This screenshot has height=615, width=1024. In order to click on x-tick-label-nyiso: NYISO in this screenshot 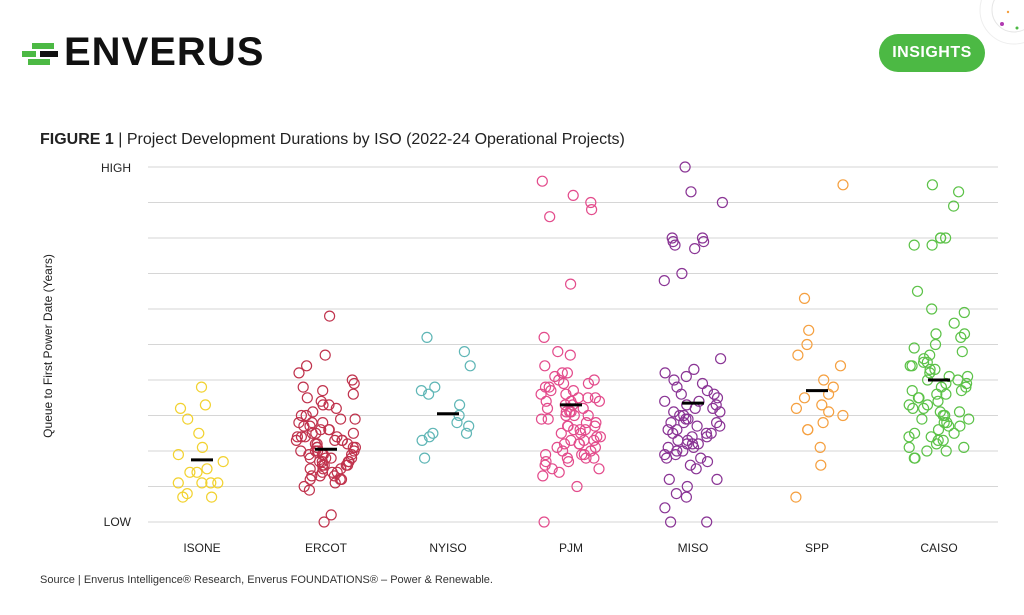, I will do `click(447, 548)`.